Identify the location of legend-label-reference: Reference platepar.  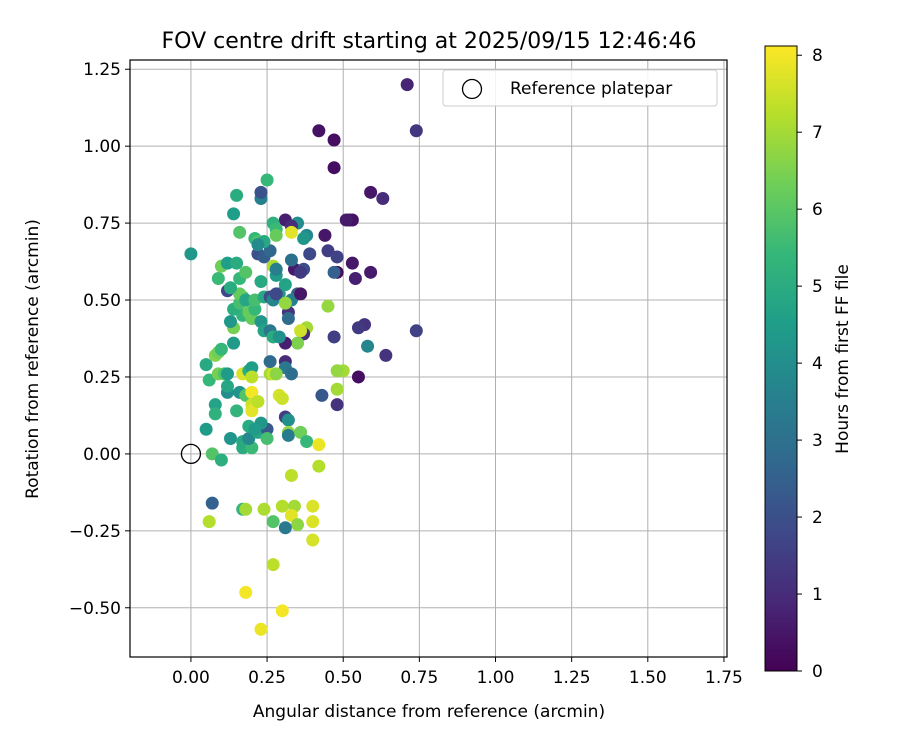
(591, 89).